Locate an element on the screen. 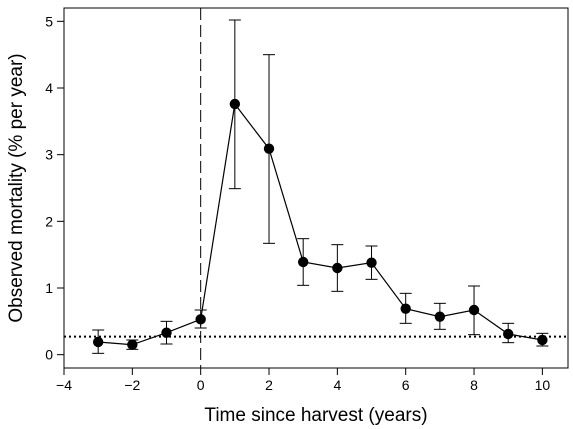  y-tick-label: 1 is located at coordinates (49, 288).